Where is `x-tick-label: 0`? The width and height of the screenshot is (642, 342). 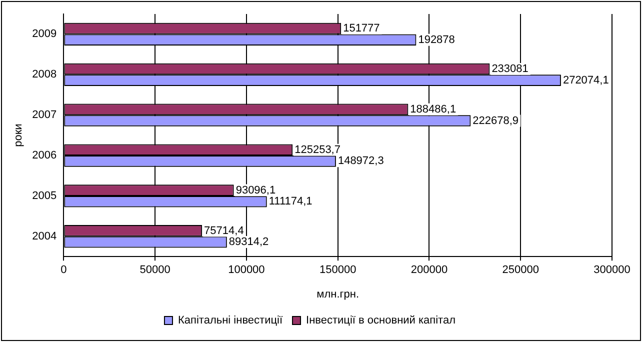
x-tick-label: 0 is located at coordinates (63, 270).